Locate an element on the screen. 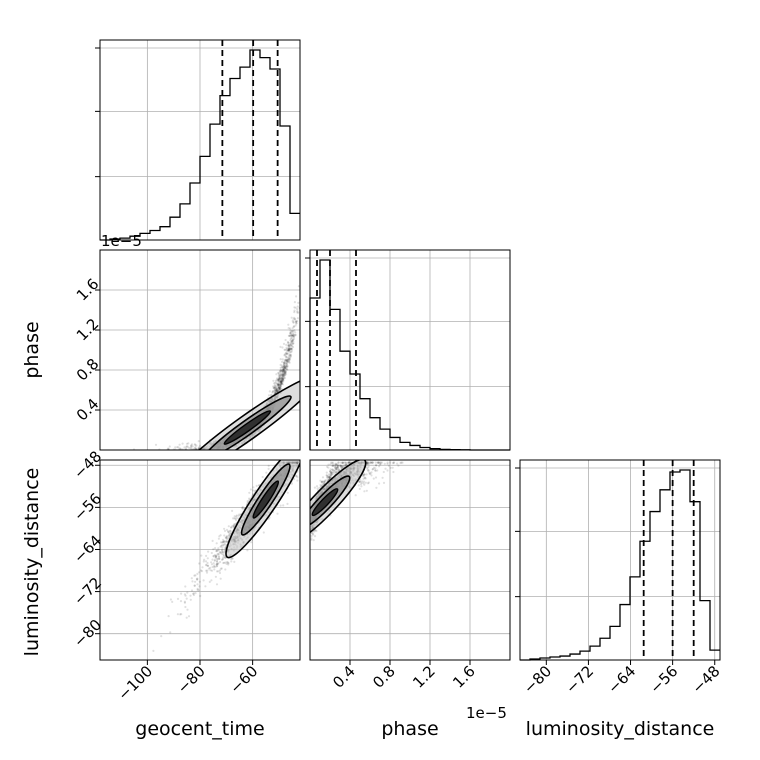 This screenshot has width=760, height=760. hist-grid is located at coordinates (410, 350).